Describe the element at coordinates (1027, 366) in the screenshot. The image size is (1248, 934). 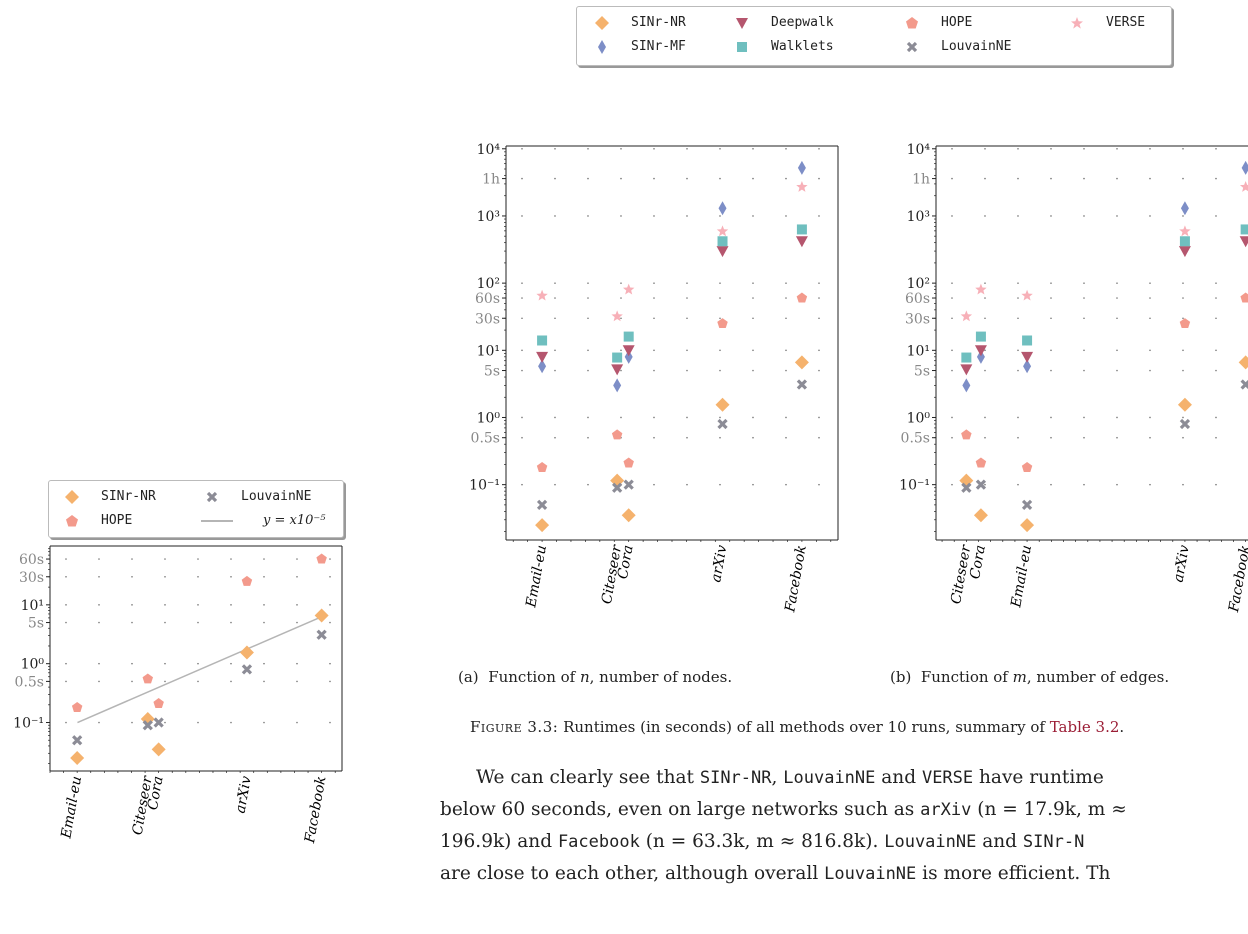
I see `point-sinr-mf-email-eu` at that location.